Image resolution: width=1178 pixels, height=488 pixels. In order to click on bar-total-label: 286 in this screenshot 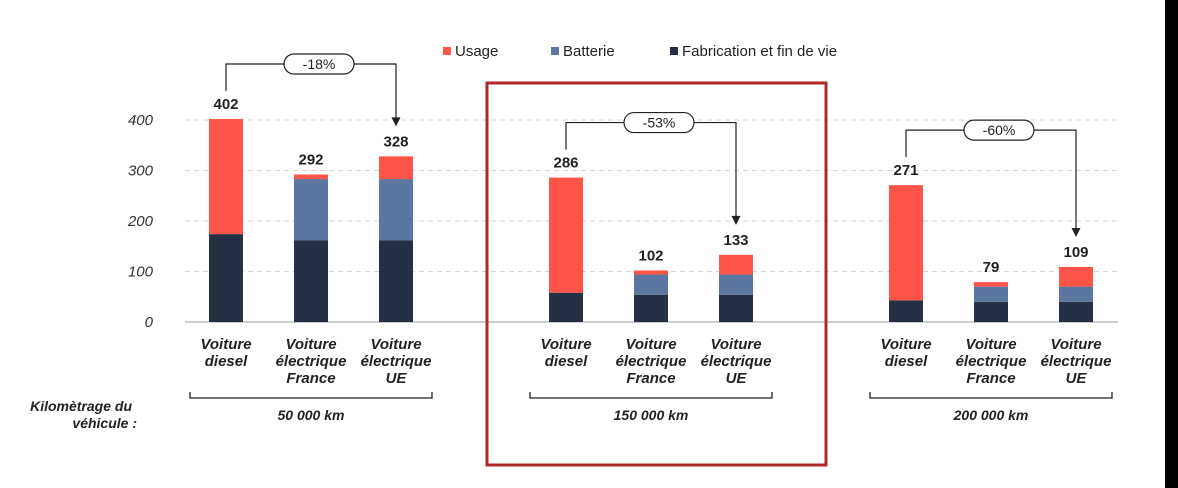, I will do `click(565, 163)`.